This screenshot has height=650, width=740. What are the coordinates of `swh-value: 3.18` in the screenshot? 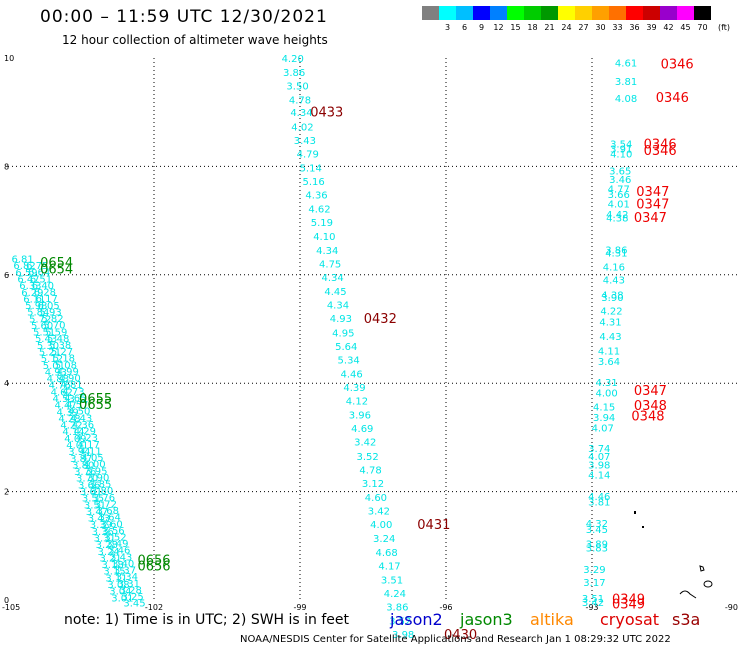 It's located at (112, 565).